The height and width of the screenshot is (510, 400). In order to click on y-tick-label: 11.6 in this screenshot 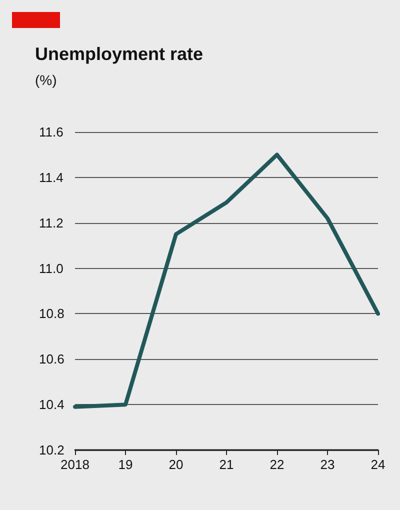, I will do `click(51, 132)`.